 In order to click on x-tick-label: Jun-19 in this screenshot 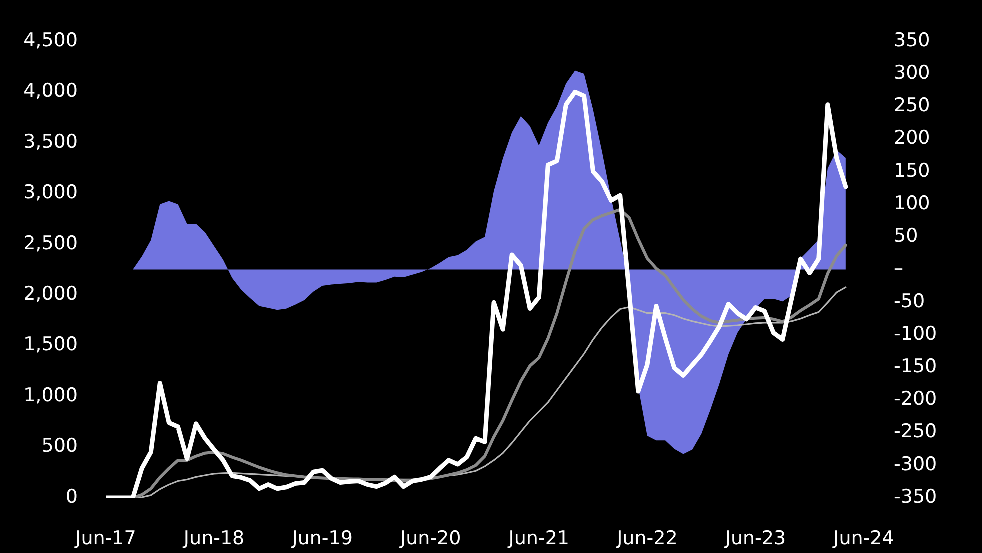, I will do `click(322, 538)`.